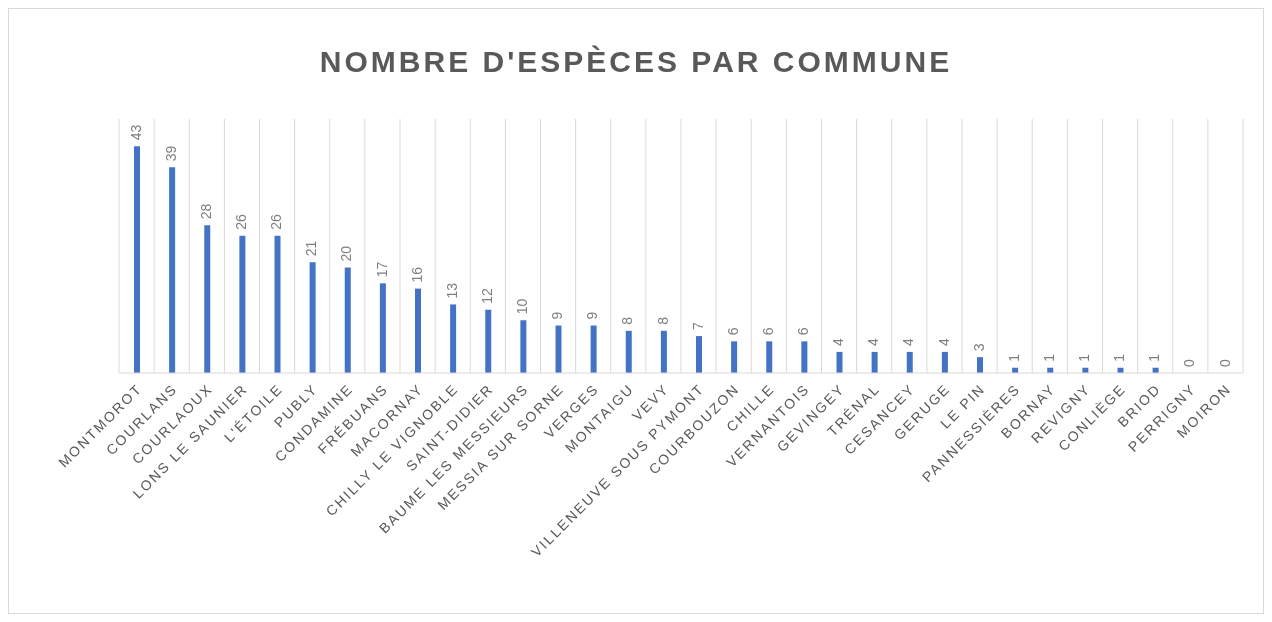 The image size is (1272, 622). Describe the element at coordinates (522, 306) in the screenshot. I see `data-label: 10` at that location.